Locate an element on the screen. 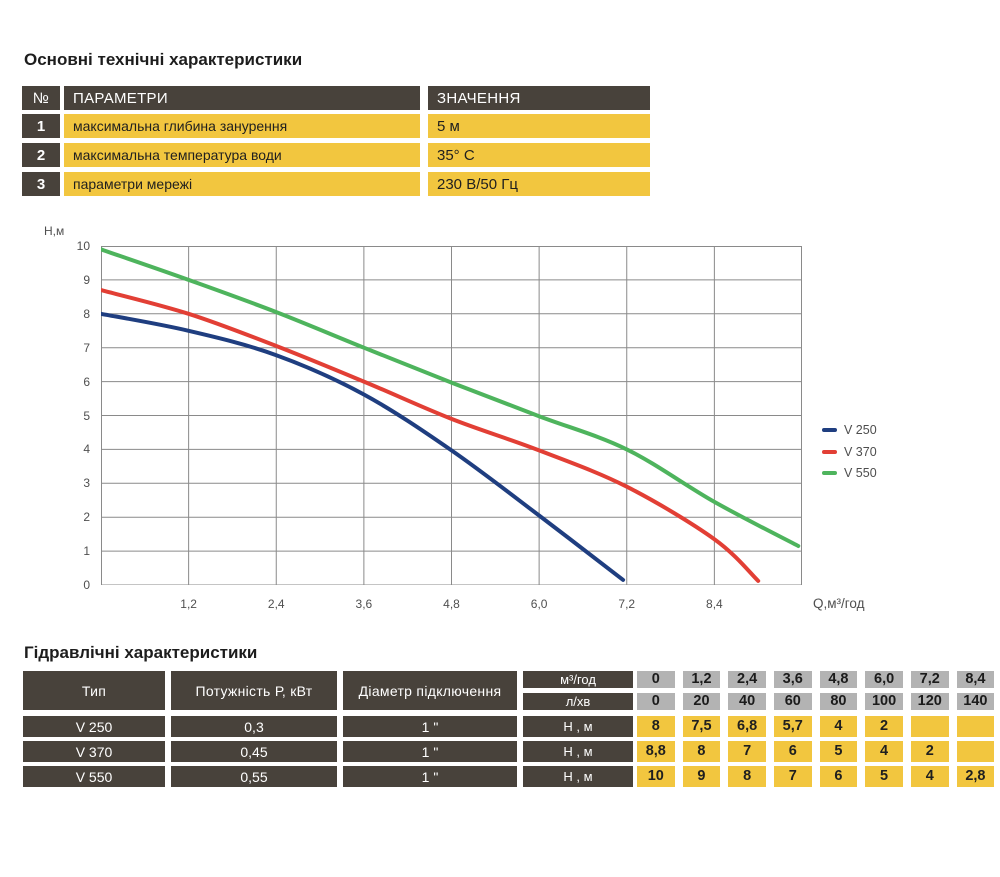 The width and height of the screenshot is (1000, 877). hydraulic-title: Гідравлічні характеристики is located at coordinates (141, 652).